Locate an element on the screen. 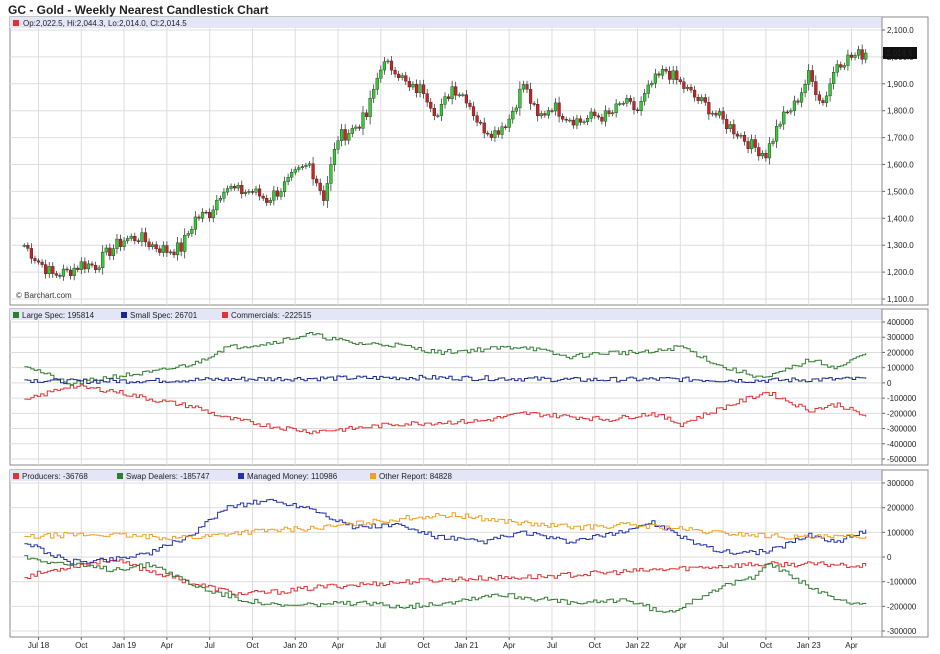 The image size is (940, 654). y-tick-label: -400000 is located at coordinates (902, 444).